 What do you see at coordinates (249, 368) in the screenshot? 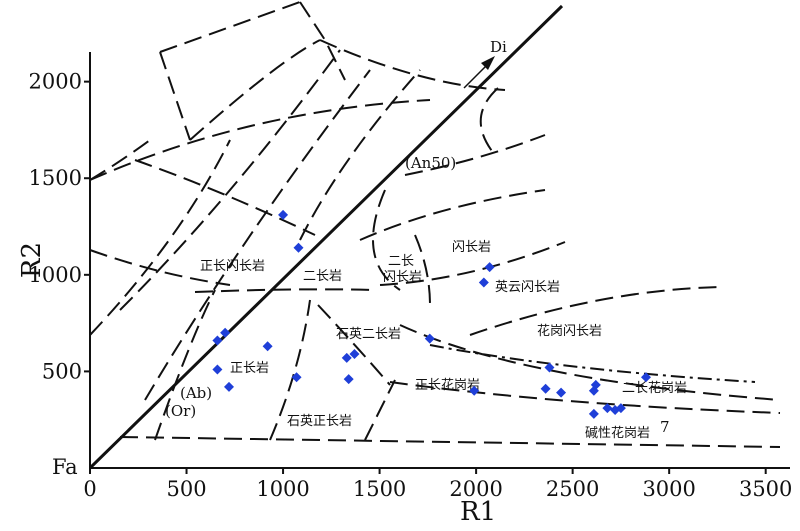
I see `field-label-syenite: 正长岩` at bounding box center [249, 368].